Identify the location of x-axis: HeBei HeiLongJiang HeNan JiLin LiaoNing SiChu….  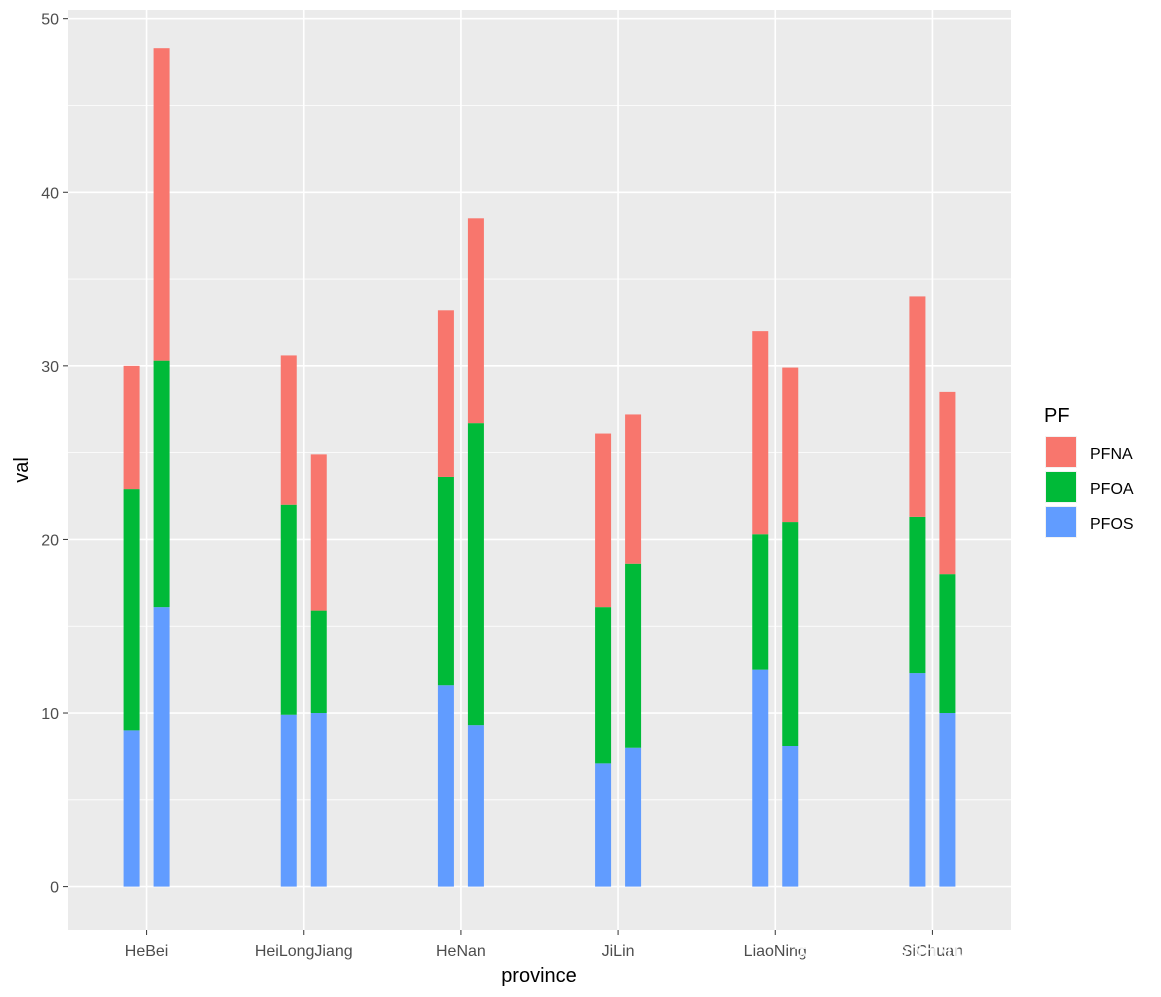
(544, 945).